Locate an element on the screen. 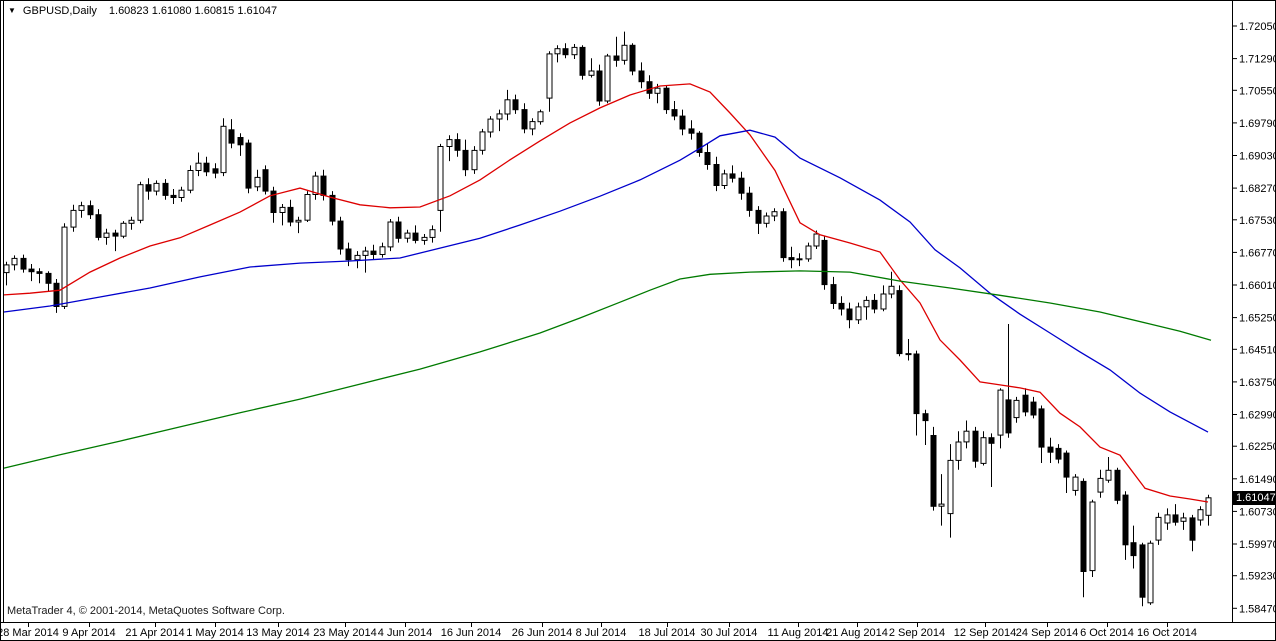 This screenshot has height=641, width=1276. current-price-box: 1.61047 is located at coordinates (1254, 498).